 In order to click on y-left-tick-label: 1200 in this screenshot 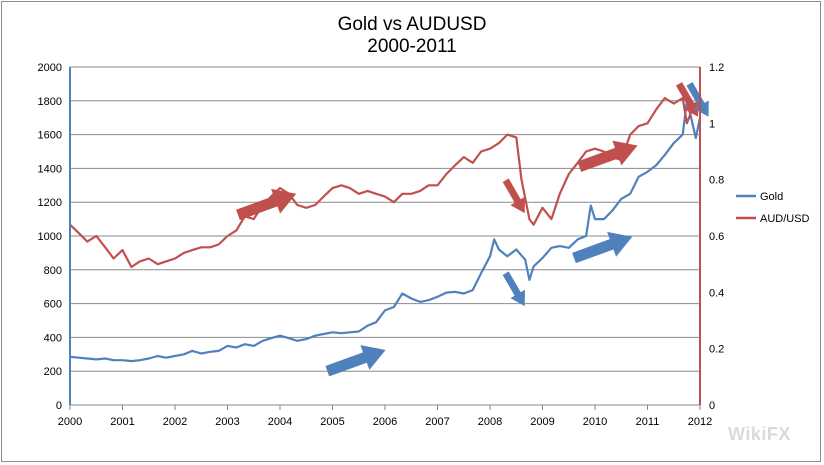, I will do `click(50, 203)`.